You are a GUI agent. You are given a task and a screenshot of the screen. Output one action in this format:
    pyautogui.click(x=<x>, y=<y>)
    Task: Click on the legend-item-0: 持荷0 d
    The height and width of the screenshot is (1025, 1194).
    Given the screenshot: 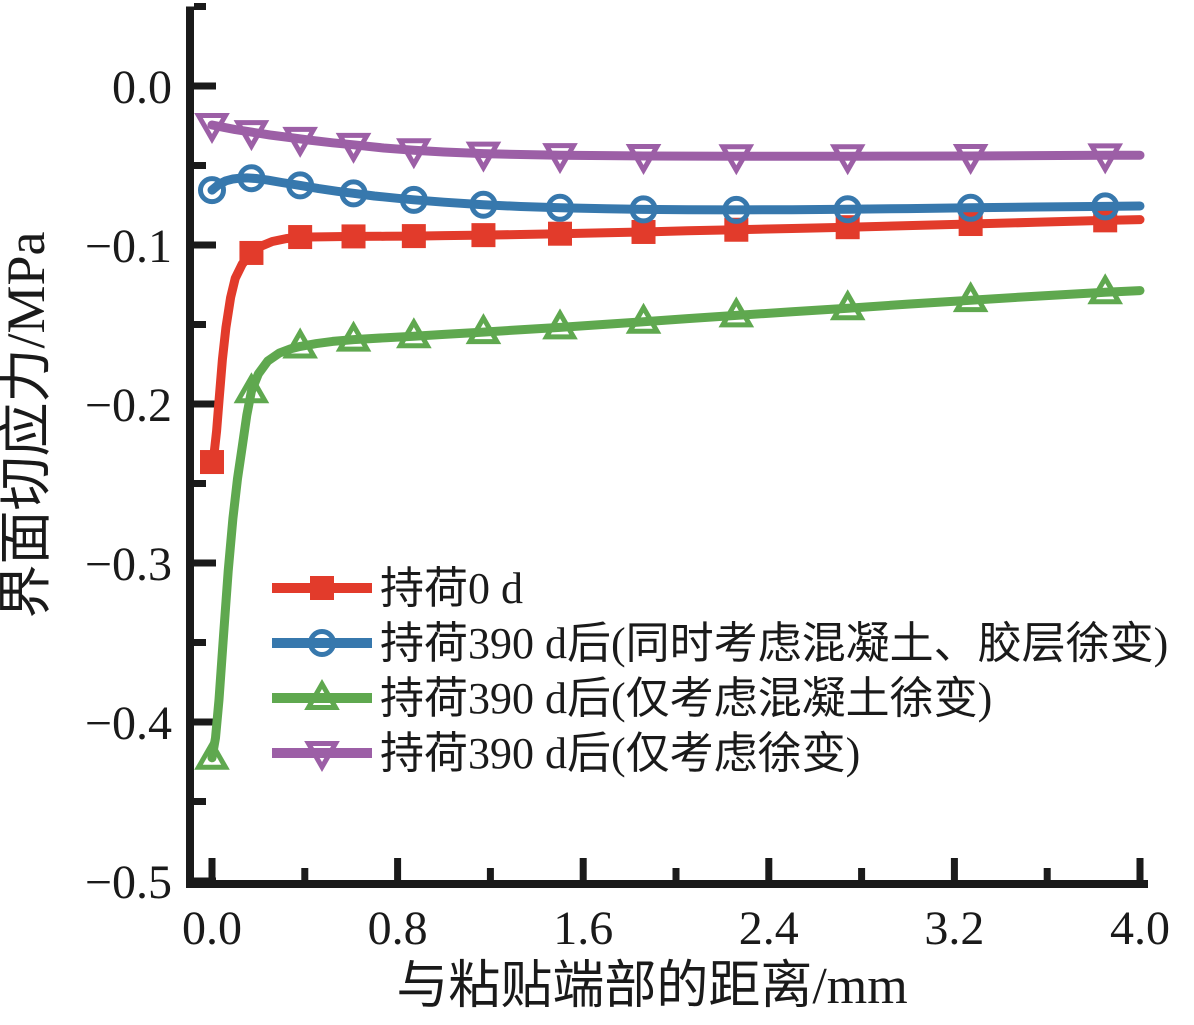 What is the action you would take?
    pyautogui.click(x=397, y=588)
    